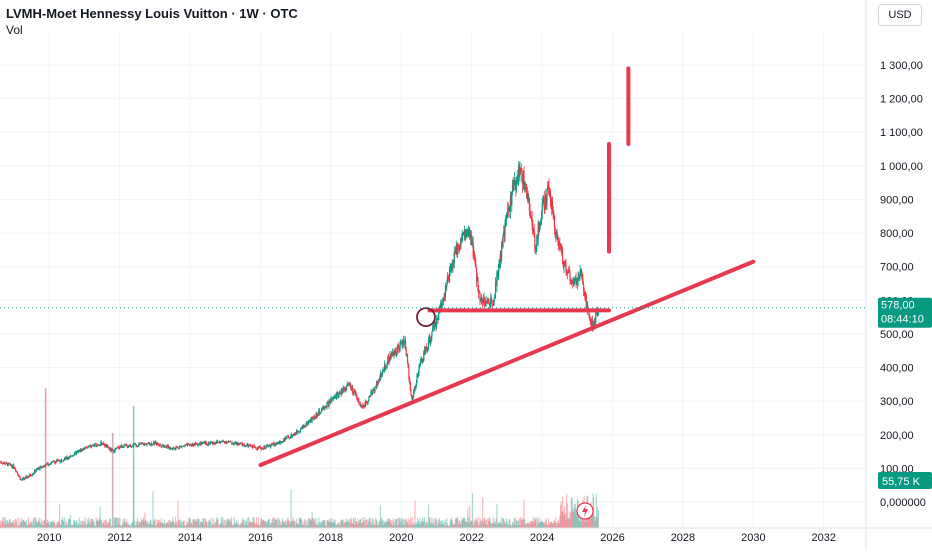 This screenshot has width=932, height=555. Describe the element at coordinates (14, 30) in the screenshot. I see `volume-legend: Vol` at that location.